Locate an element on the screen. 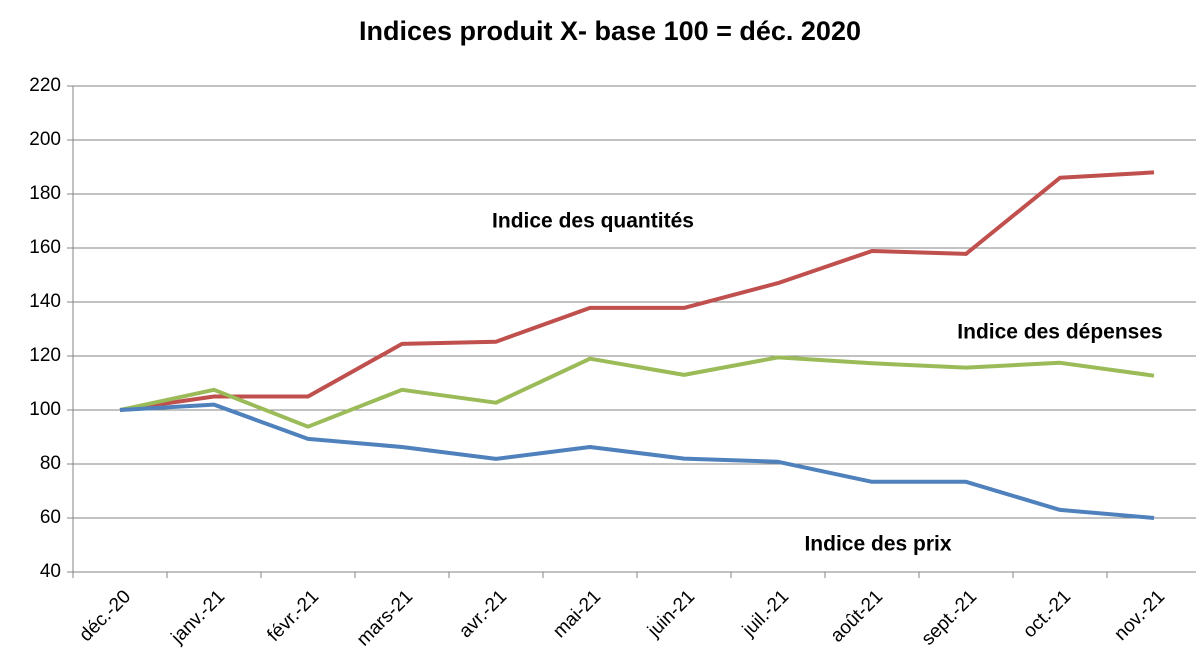  x-tick-label: févr.-21 is located at coordinates (293, 616).